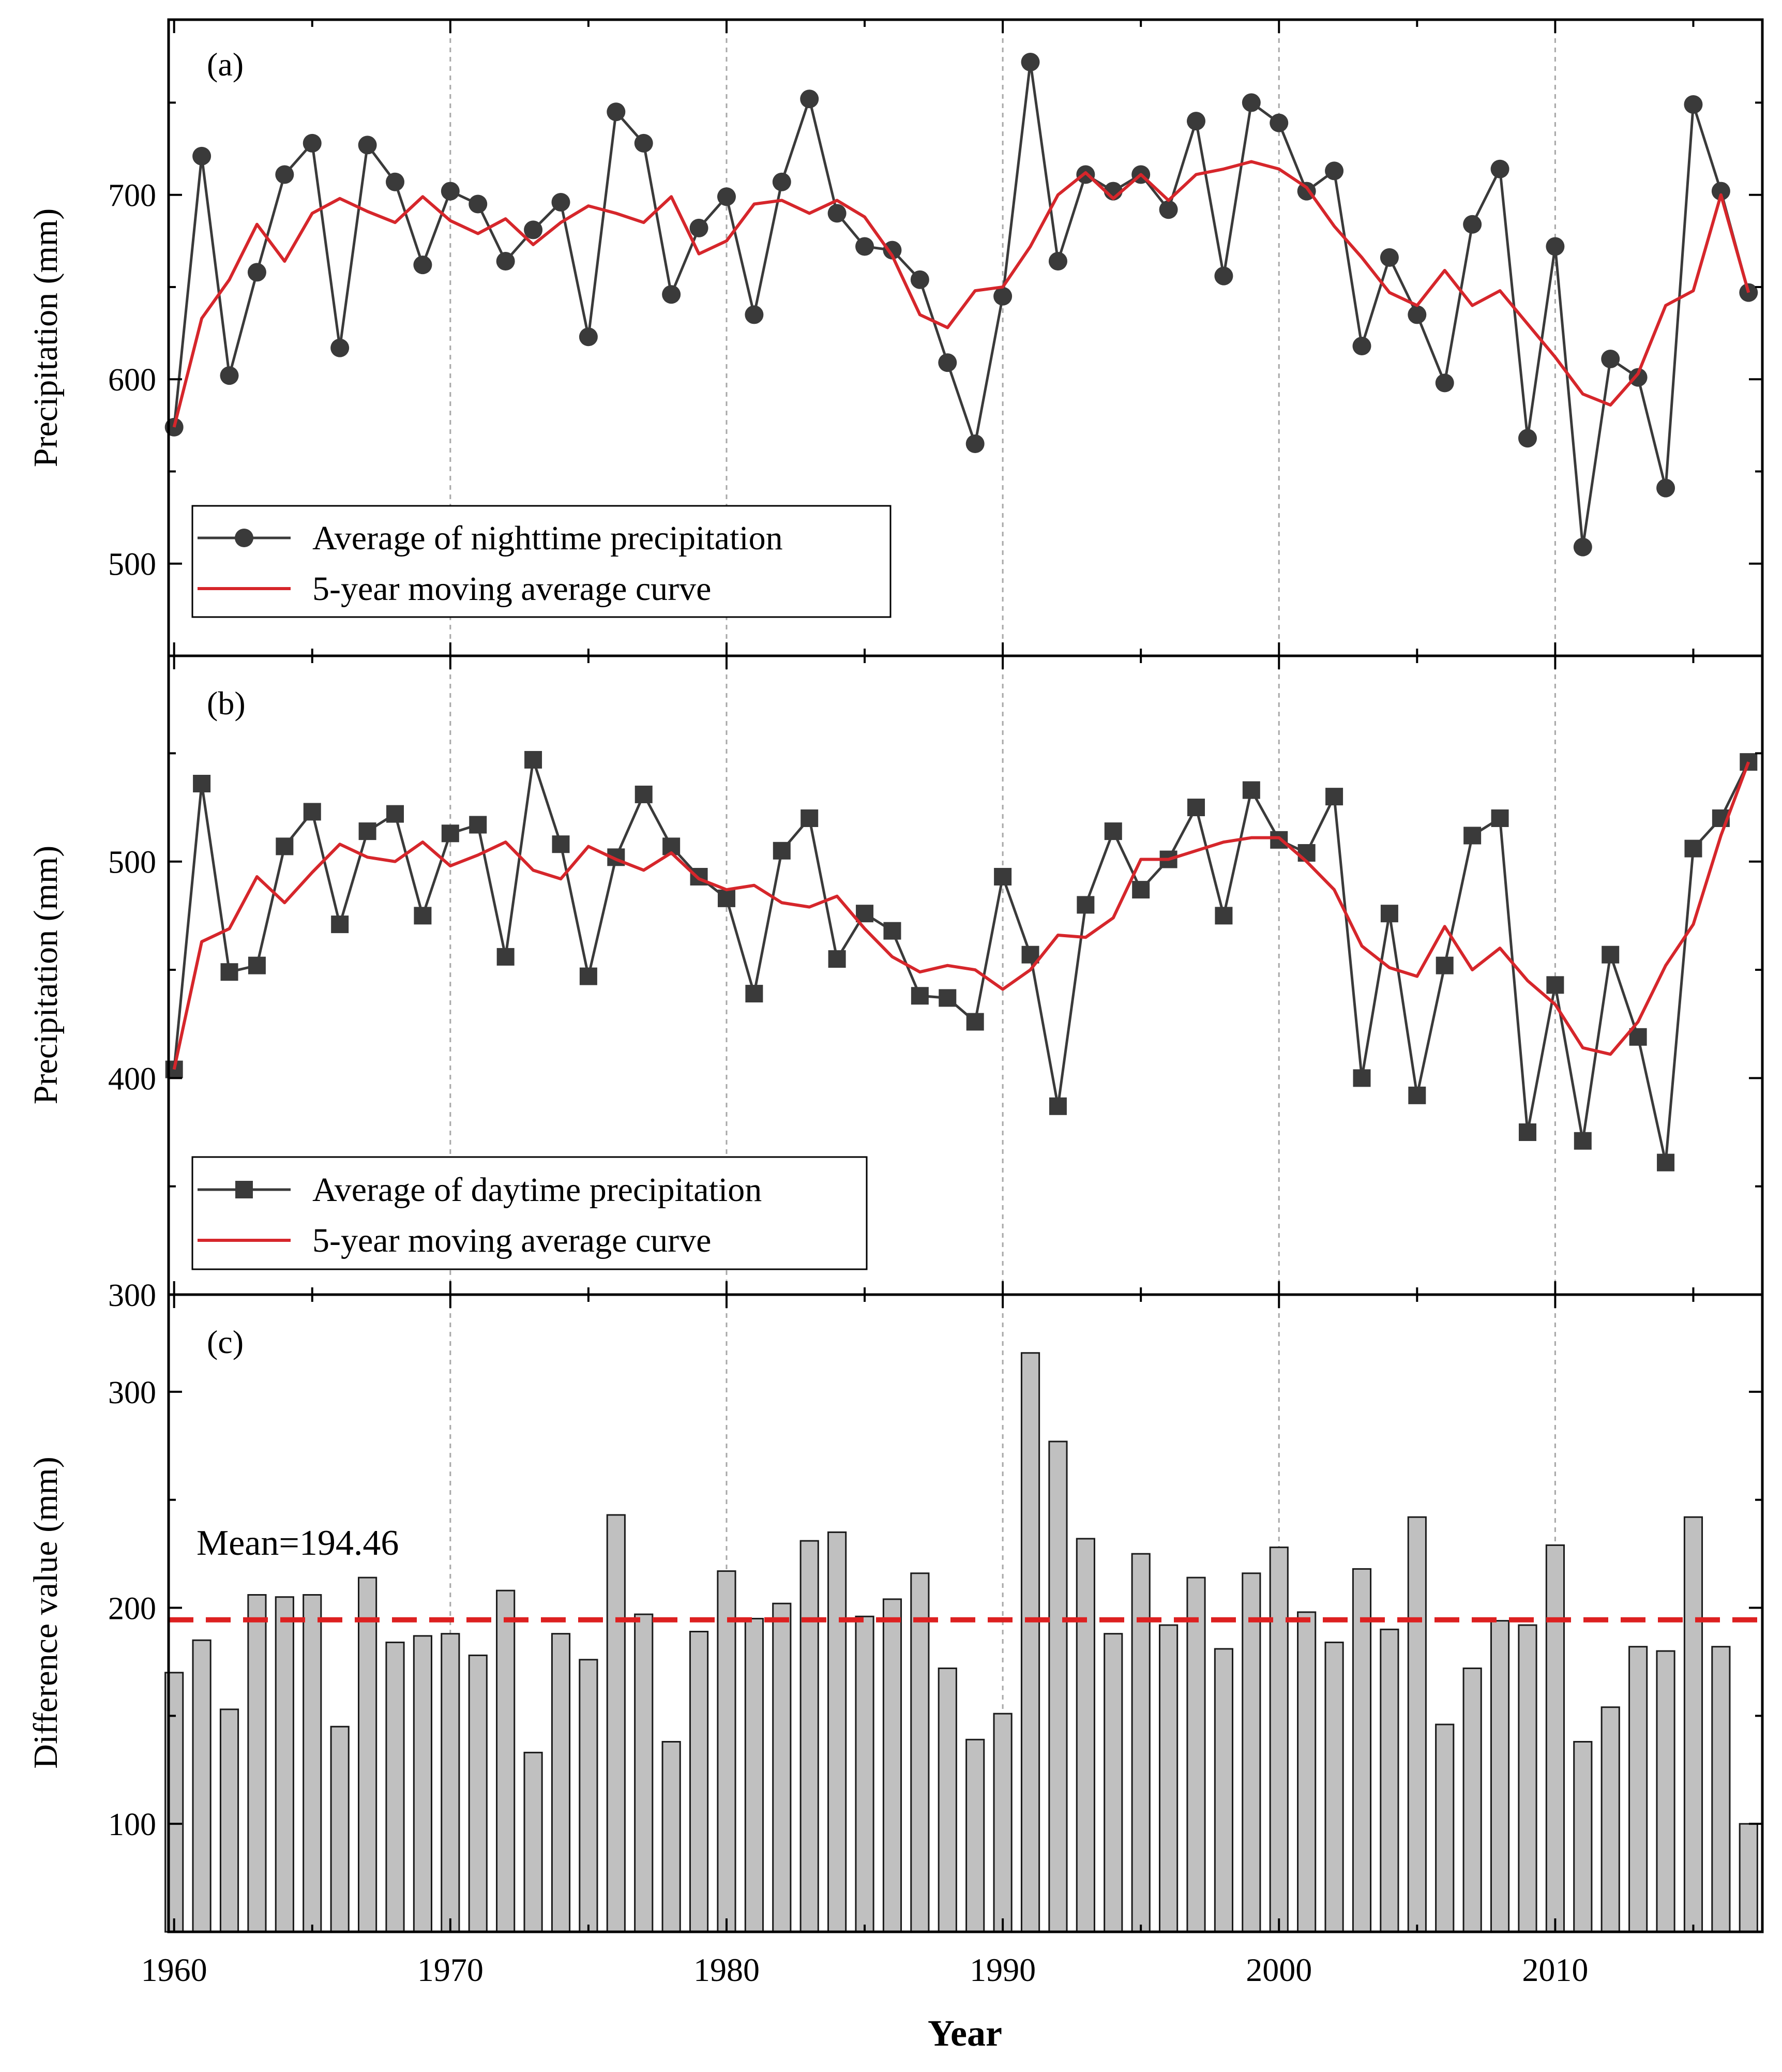 The width and height of the screenshot is (1782, 2072). I want to click on observed-point-1993, so click(1086, 905).